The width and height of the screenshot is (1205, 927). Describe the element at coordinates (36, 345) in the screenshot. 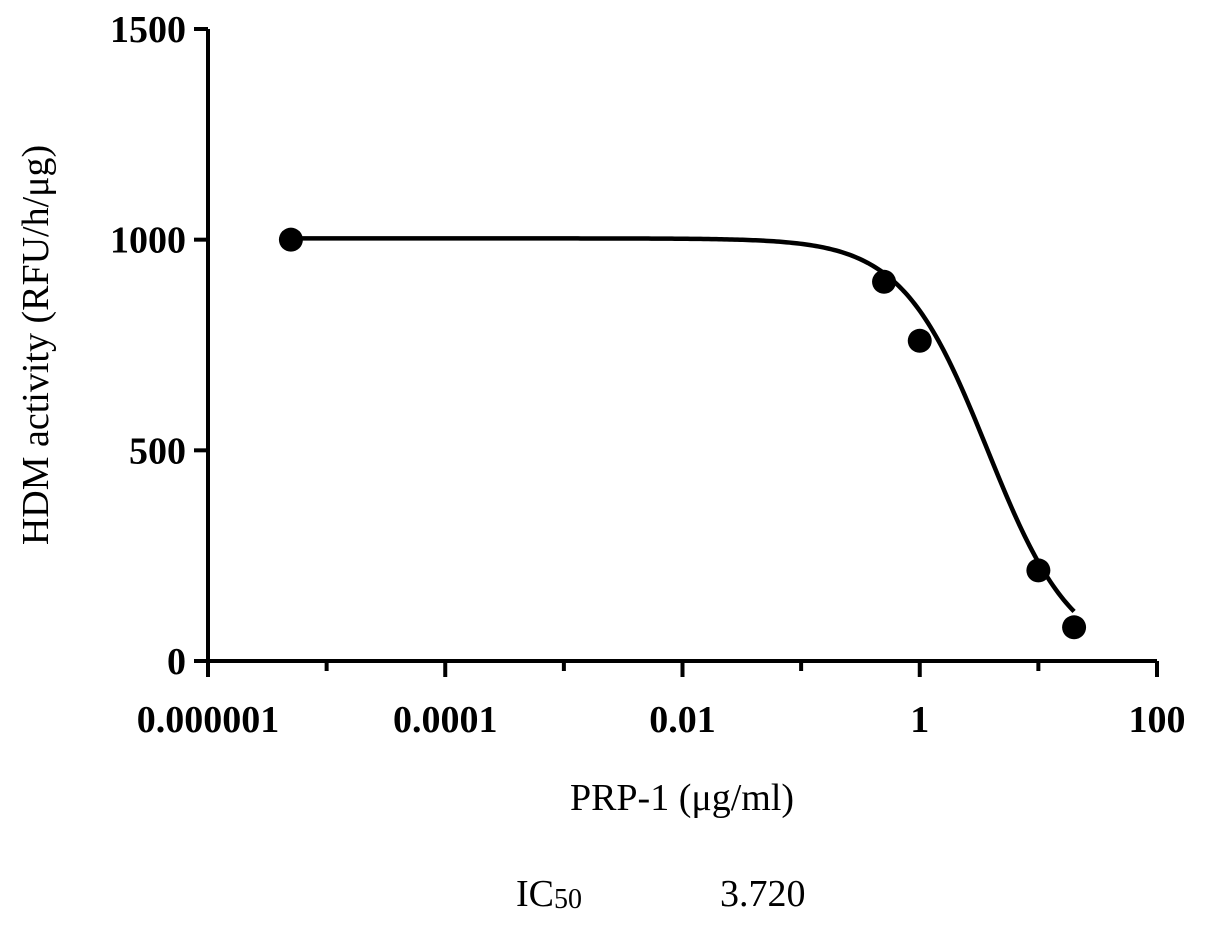

I see `y-axis-label: HDM activity (RFU/h/μg)` at that location.